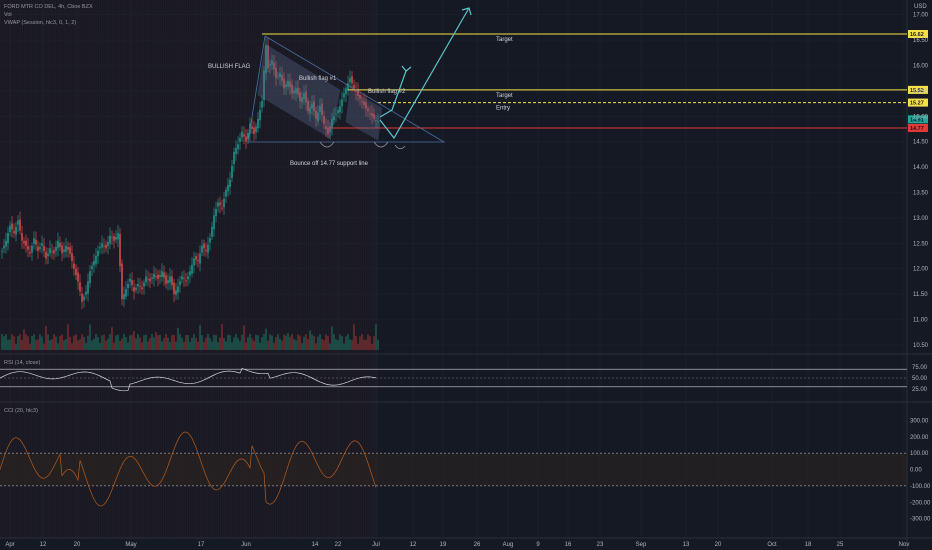 Image resolution: width=932 pixels, height=550 pixels. Describe the element at coordinates (9, 545) in the screenshot. I see `time-tick-label: Apr` at that location.